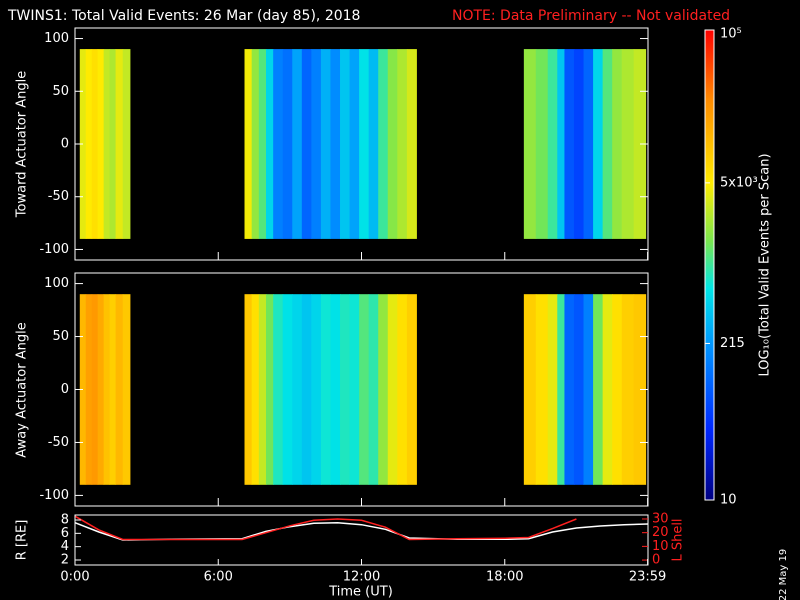  What do you see at coordinates (728, 500) in the screenshot?
I see `colorbar-tick-label: 10` at bounding box center [728, 500].